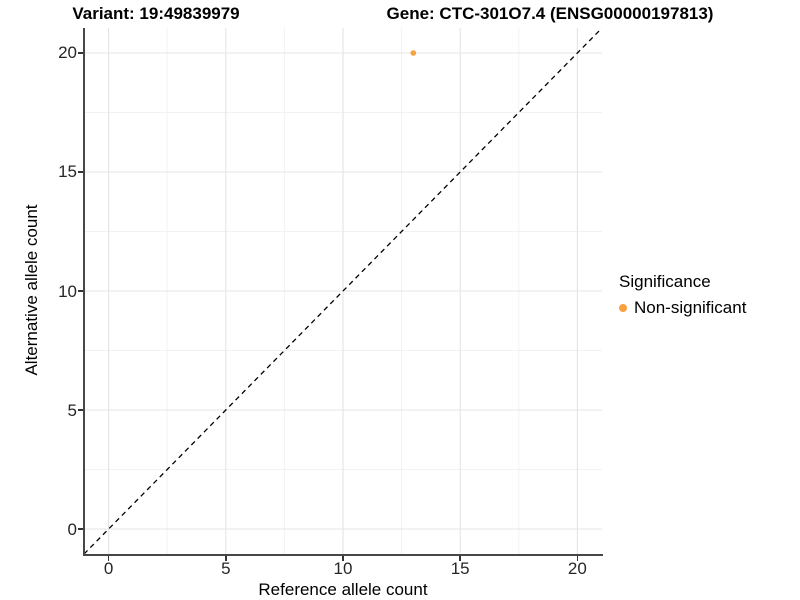  What do you see at coordinates (690, 307) in the screenshot?
I see `legend-item-label: Non-significant` at bounding box center [690, 307].